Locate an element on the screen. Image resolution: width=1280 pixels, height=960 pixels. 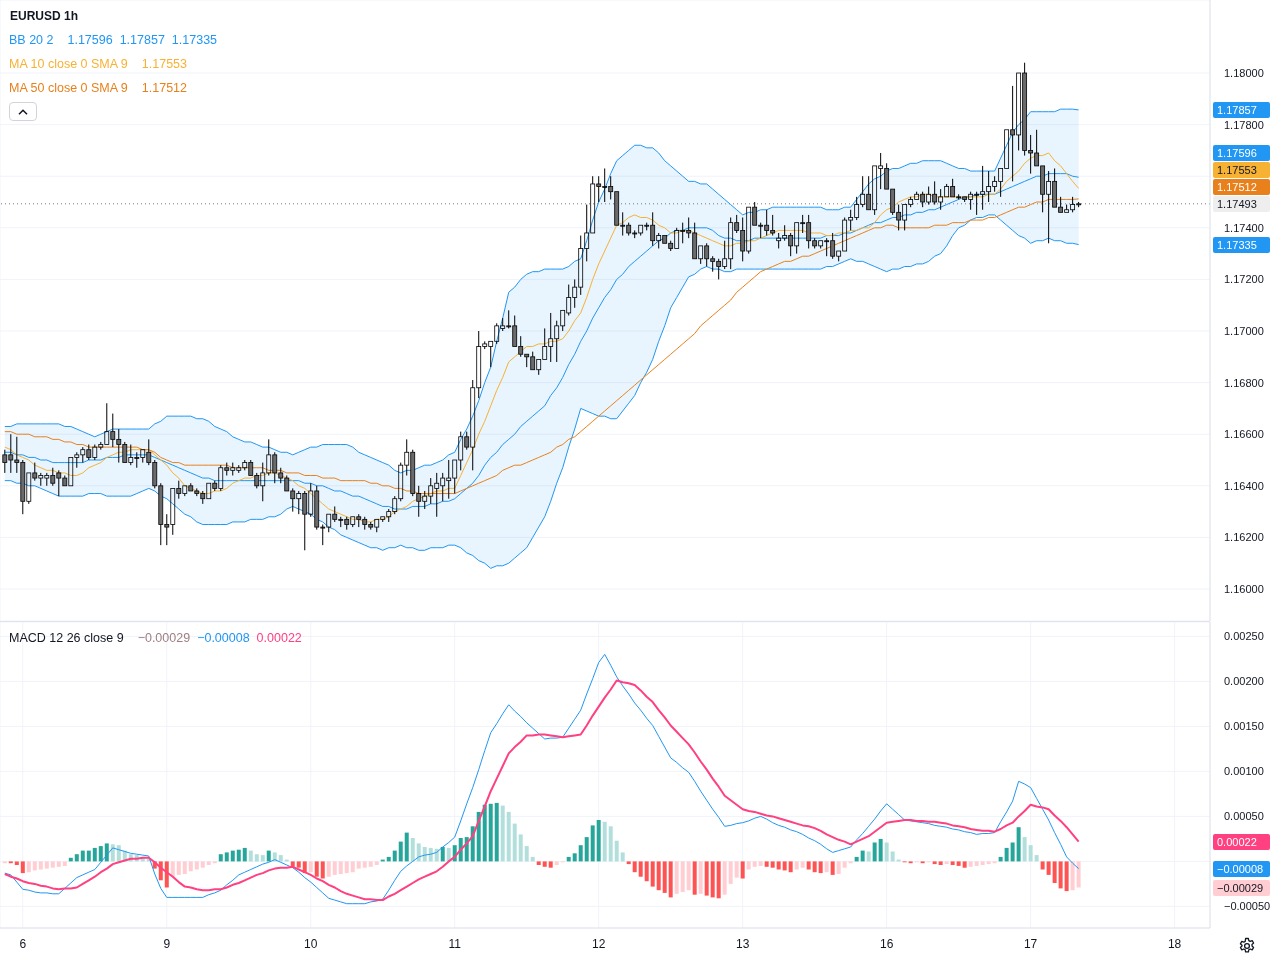
y-tick-label: 0.00050 is located at coordinates (1244, 816).